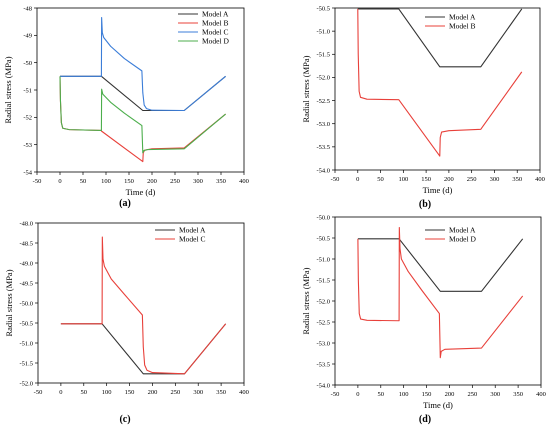 The width and height of the screenshot is (550, 430). What do you see at coordinates (27, 63) in the screenshot?
I see `y-tick-label: -50` at bounding box center [27, 63].